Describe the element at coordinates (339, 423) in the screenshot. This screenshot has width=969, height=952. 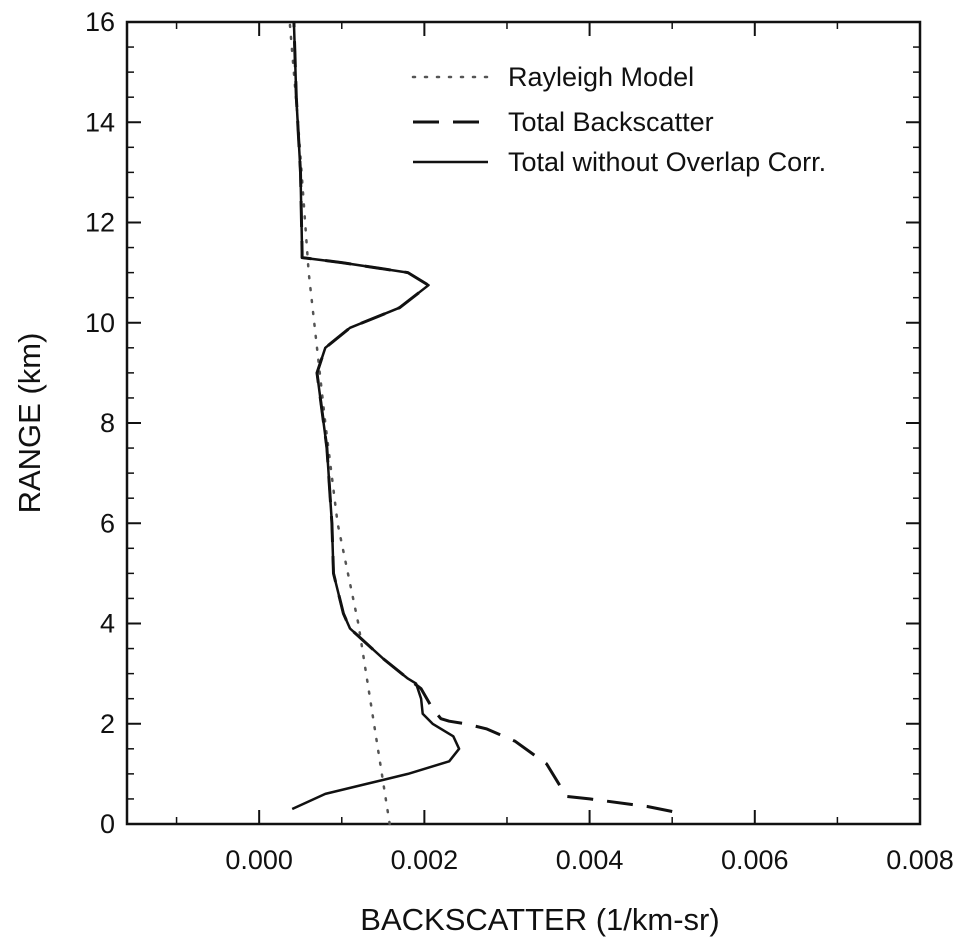
I see `series-line-rayleigh-model` at that location.